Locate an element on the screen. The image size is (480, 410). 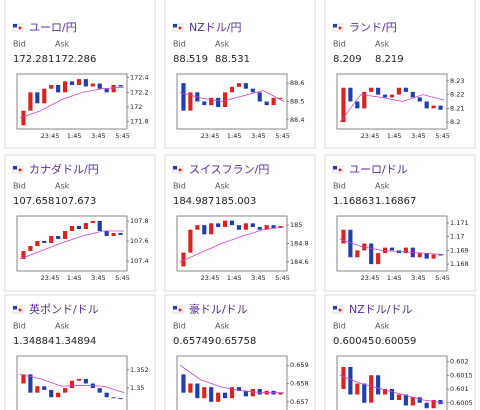
y-tick-label: 172 is located at coordinates (136, 107).